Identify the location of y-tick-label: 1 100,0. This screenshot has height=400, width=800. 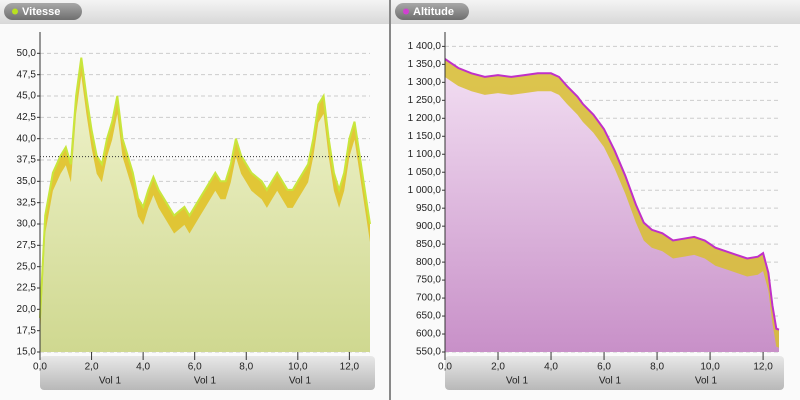
(425, 154).